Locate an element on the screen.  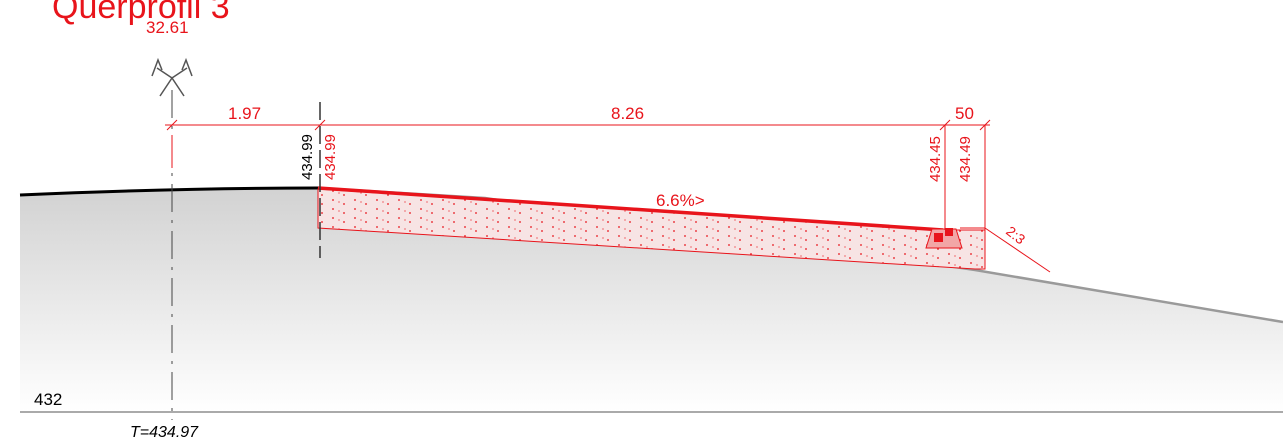
design-right-inner-elevation: 434.45 is located at coordinates (935, 159).